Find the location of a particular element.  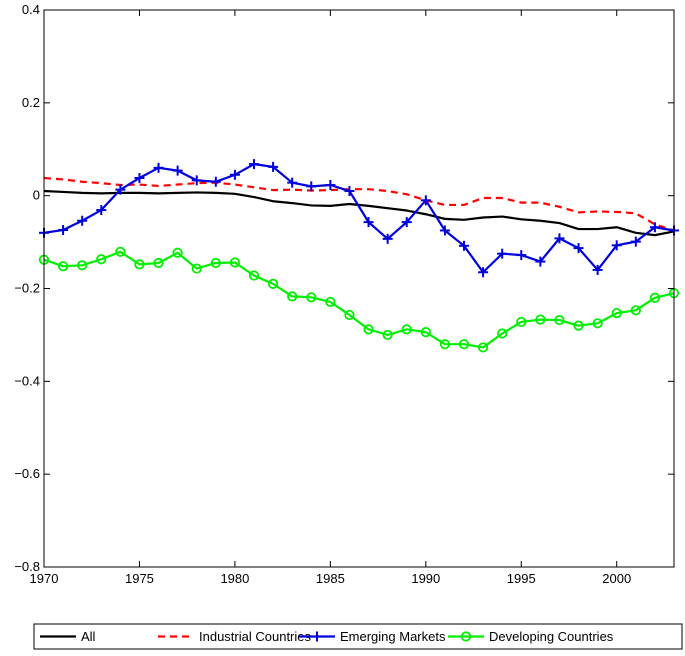

x-tick-label: 1975 is located at coordinates (139, 578).